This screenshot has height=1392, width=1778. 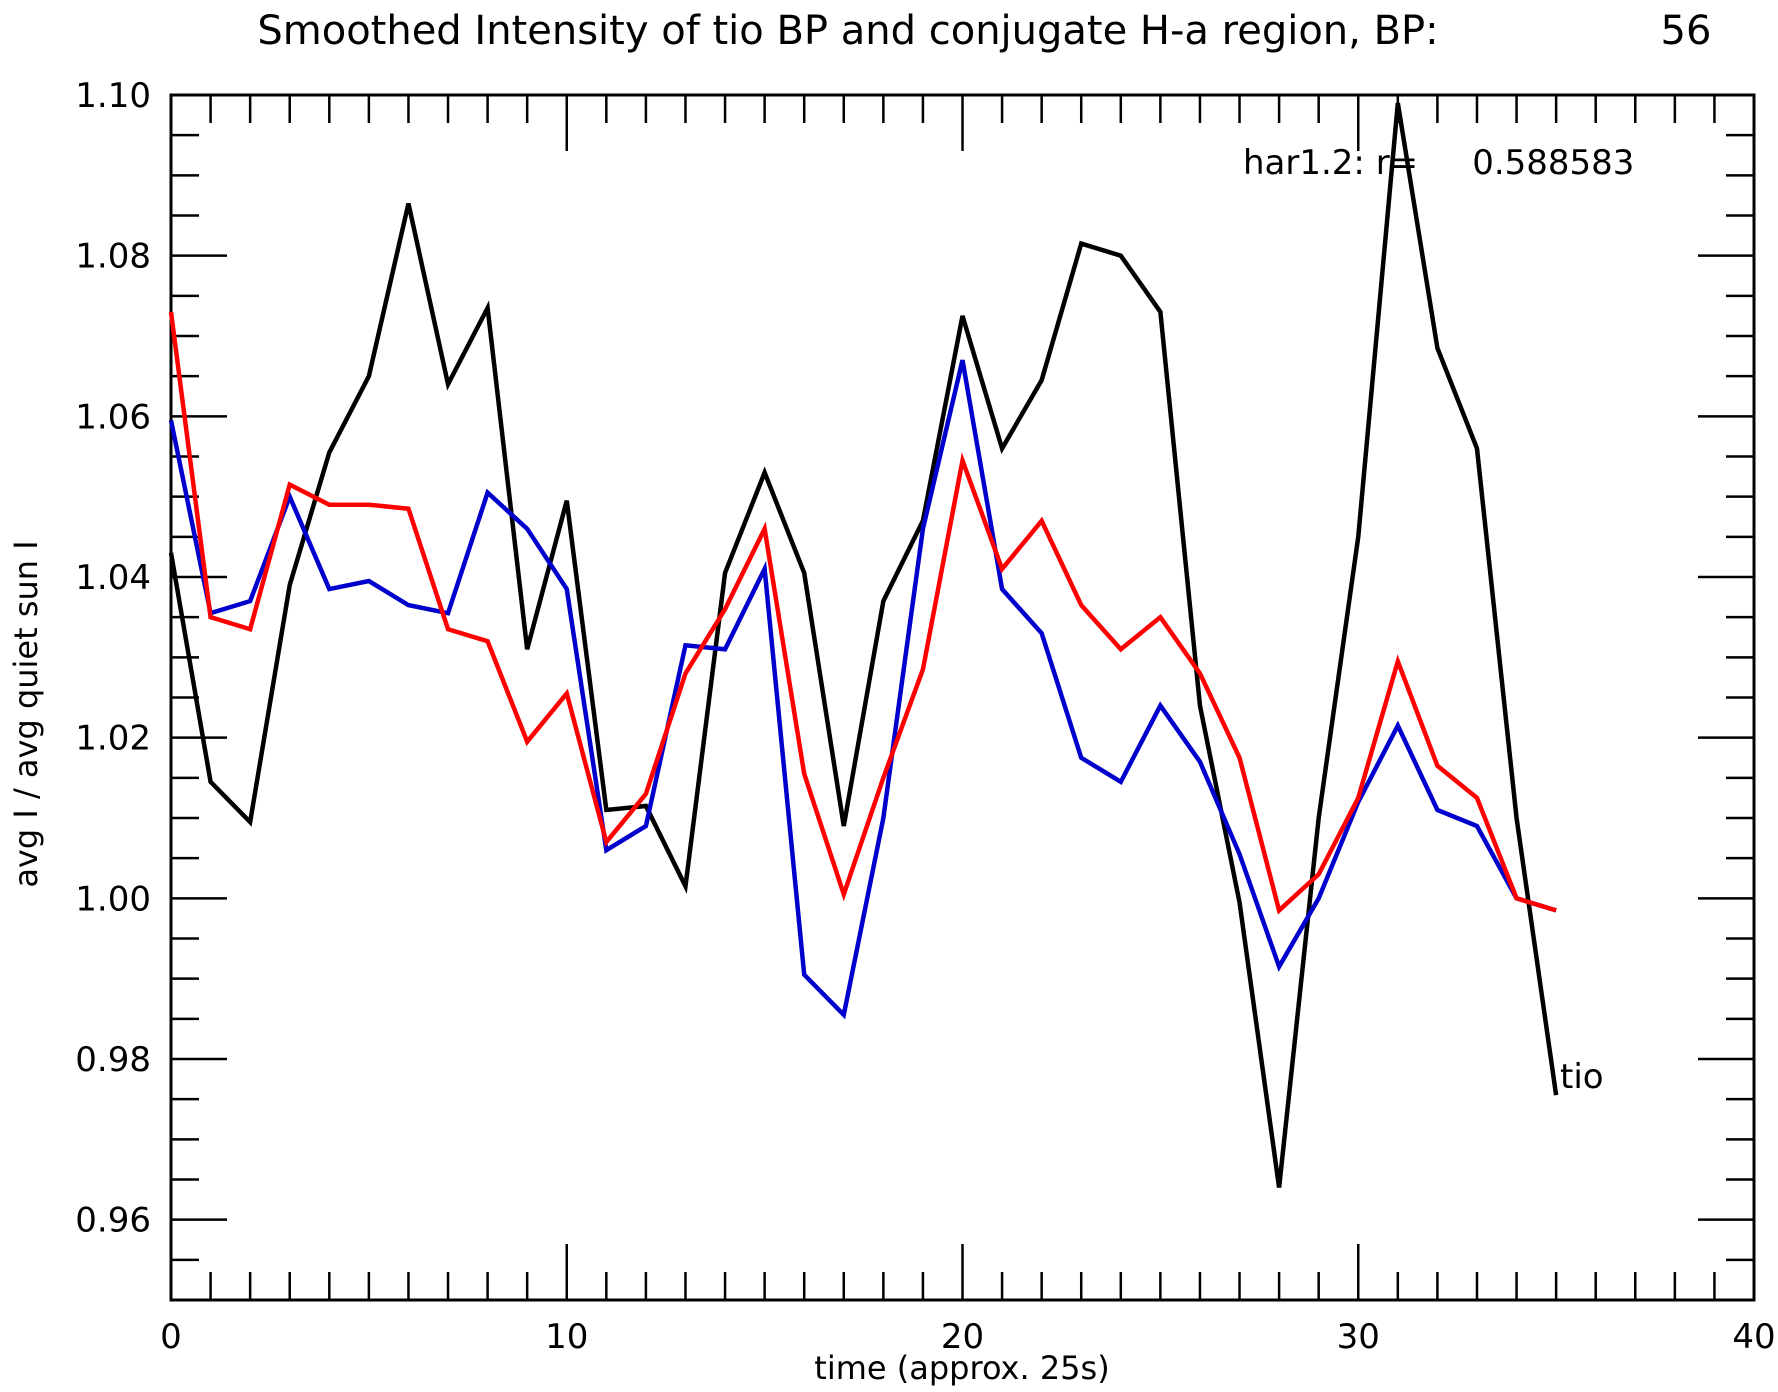 I want to click on chart-title-bp-value: 56, so click(x=1686, y=31).